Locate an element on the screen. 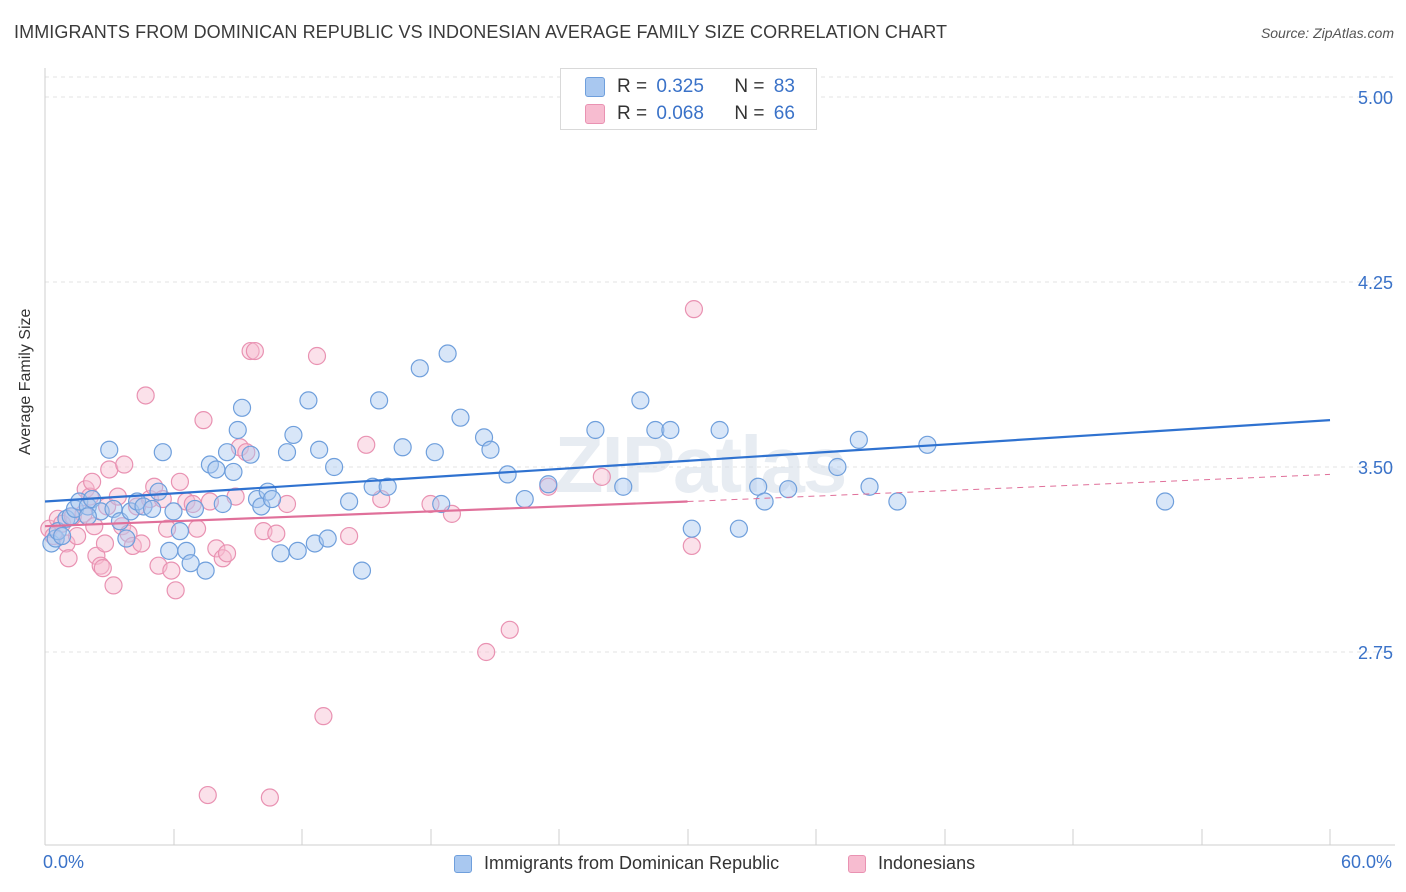 This screenshot has width=1406, height=892. legend-r-value: 0.068 is located at coordinates (680, 113).